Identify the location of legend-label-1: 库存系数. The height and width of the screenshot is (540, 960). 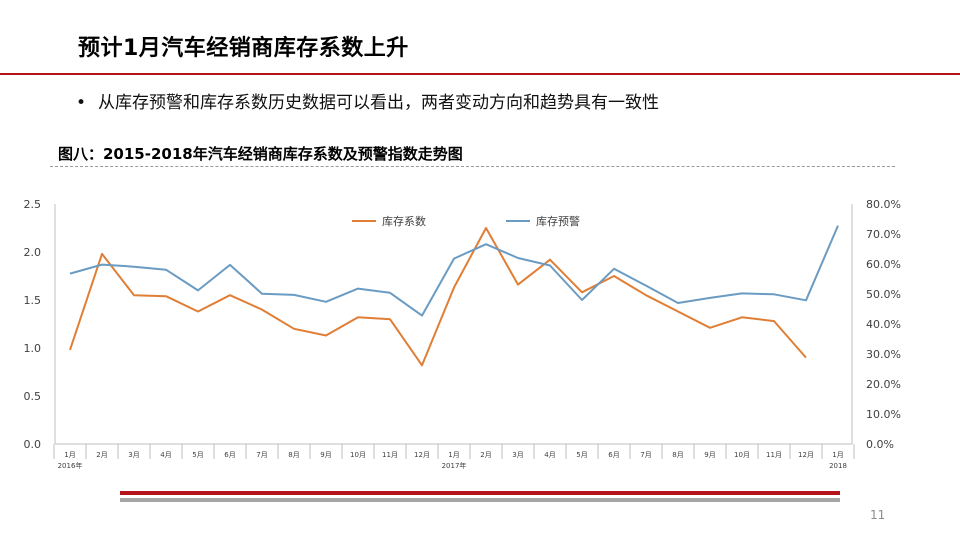
(404, 221).